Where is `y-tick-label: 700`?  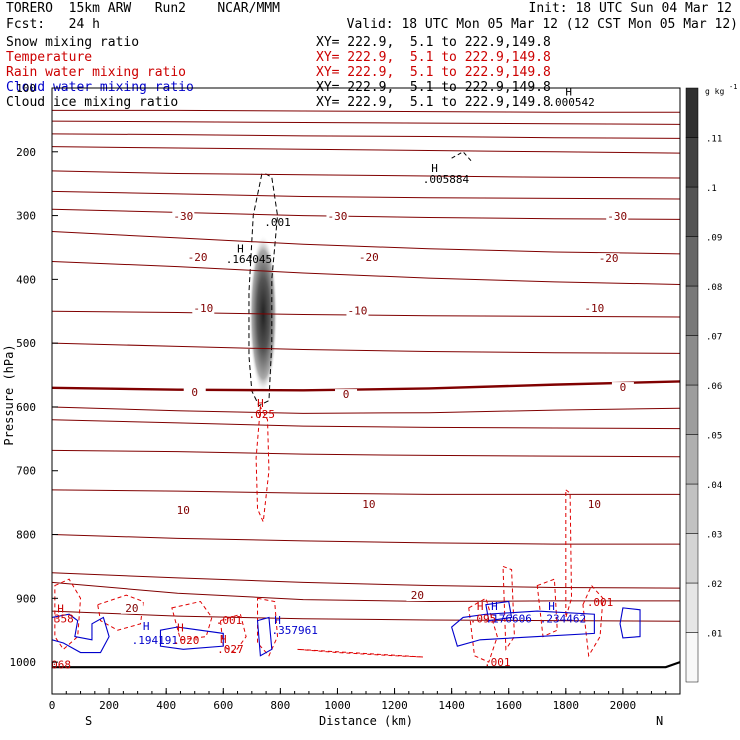
y-tick-label: 700 is located at coordinates (26, 471).